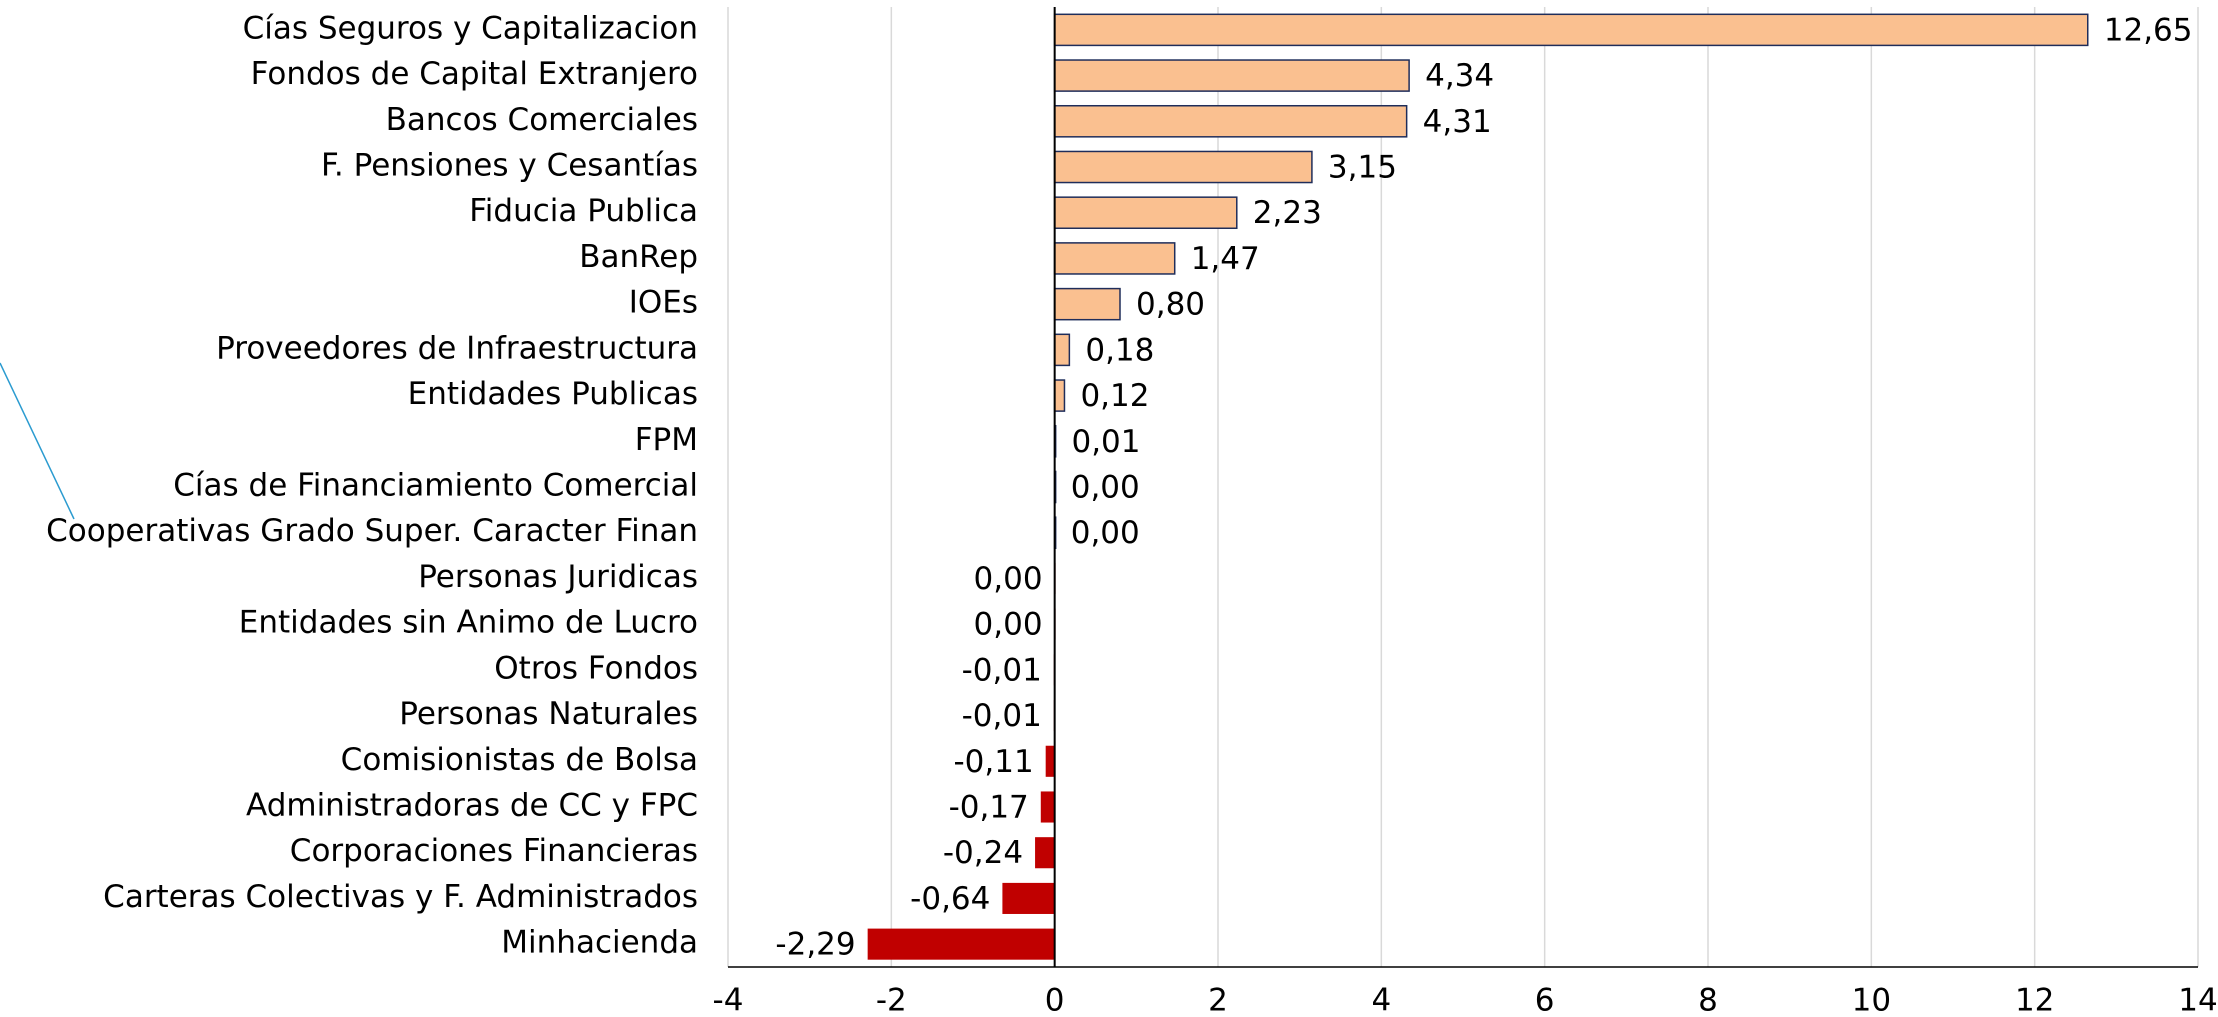 This screenshot has width=2218, height=1017. What do you see at coordinates (1218, 1000) in the screenshot?
I see `x-tick-label: 2` at bounding box center [1218, 1000].